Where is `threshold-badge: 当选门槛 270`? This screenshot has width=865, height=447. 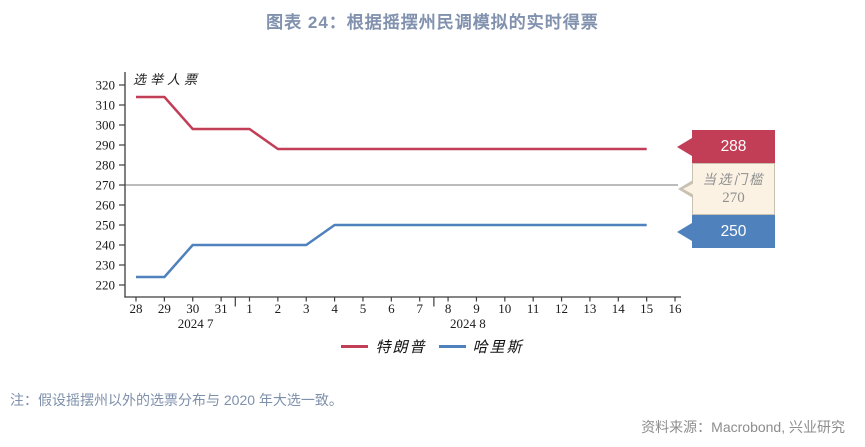
threshold-badge: 当选门槛 270 is located at coordinates (726, 189).